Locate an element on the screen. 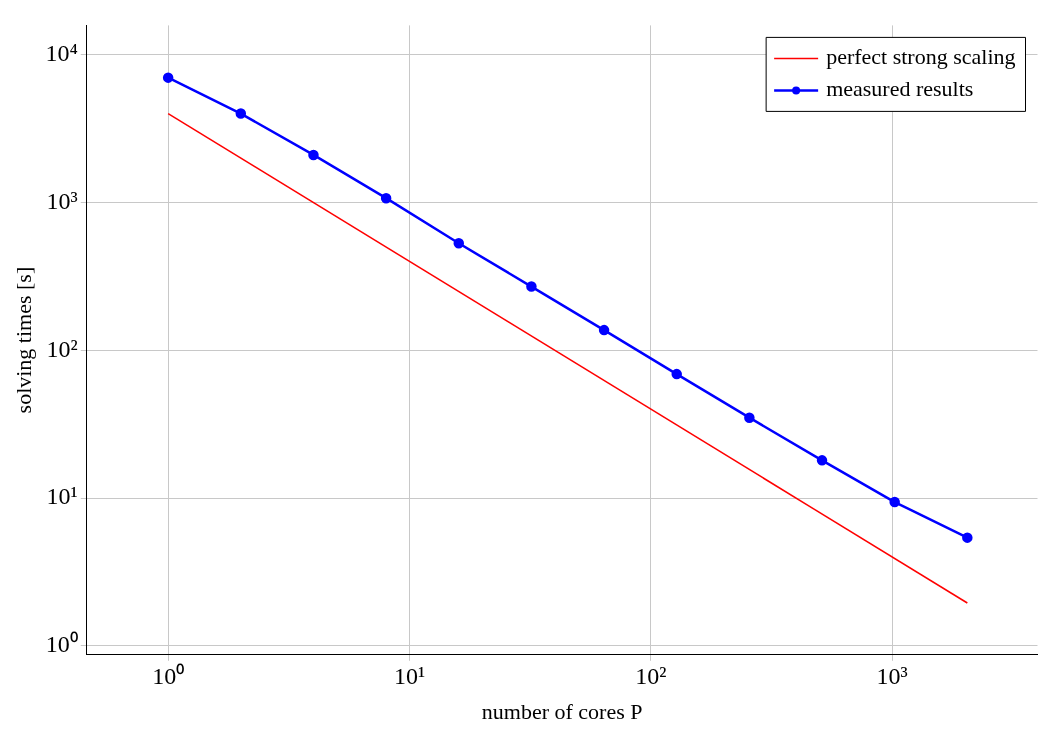 Image resolution: width=1052 pixels, height=738 pixels. y-tick-label: 10⁰ is located at coordinates (61, 644).